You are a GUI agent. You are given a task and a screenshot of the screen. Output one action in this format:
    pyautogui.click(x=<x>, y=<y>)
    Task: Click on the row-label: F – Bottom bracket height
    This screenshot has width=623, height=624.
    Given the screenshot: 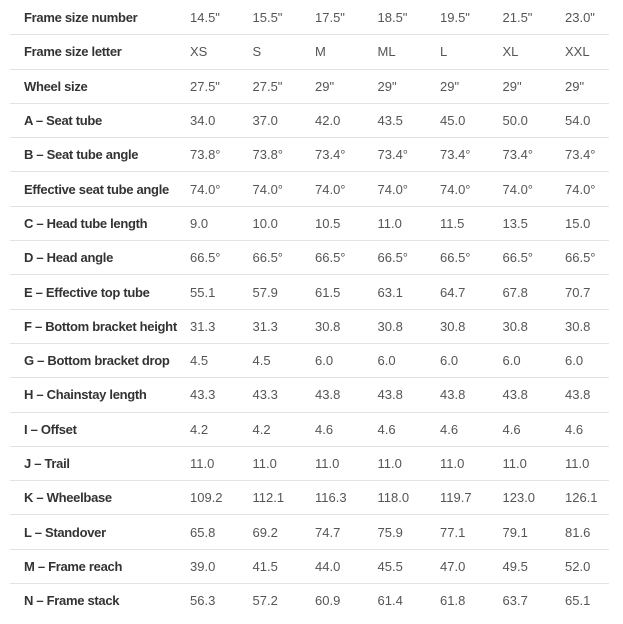 What is the action you would take?
    pyautogui.click(x=100, y=326)
    